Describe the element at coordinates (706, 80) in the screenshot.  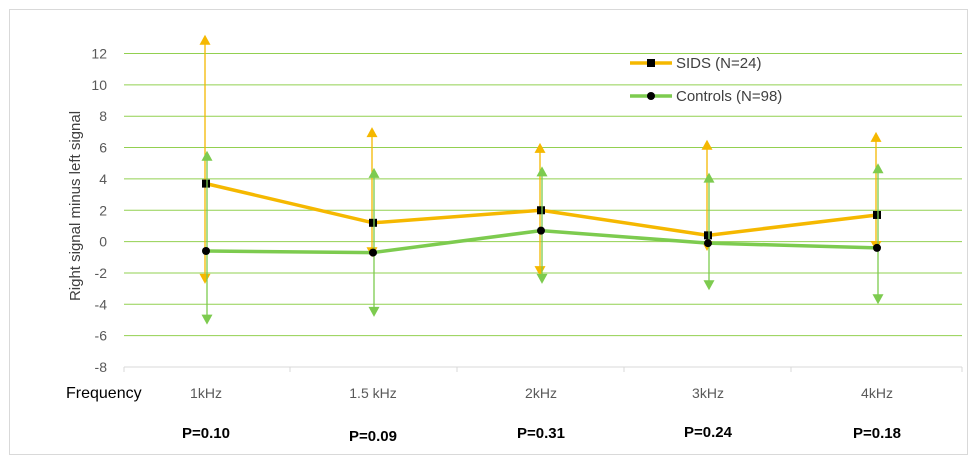
I see `legend: SIDS (N=24) Controls (N=98)` at that location.